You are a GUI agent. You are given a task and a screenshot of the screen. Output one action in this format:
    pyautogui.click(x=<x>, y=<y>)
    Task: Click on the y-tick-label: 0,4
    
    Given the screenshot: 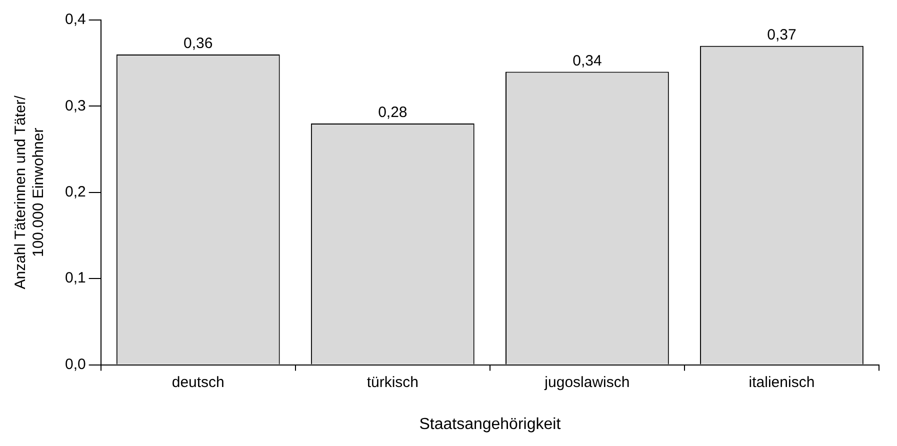 What is the action you would take?
    pyautogui.click(x=75, y=19)
    